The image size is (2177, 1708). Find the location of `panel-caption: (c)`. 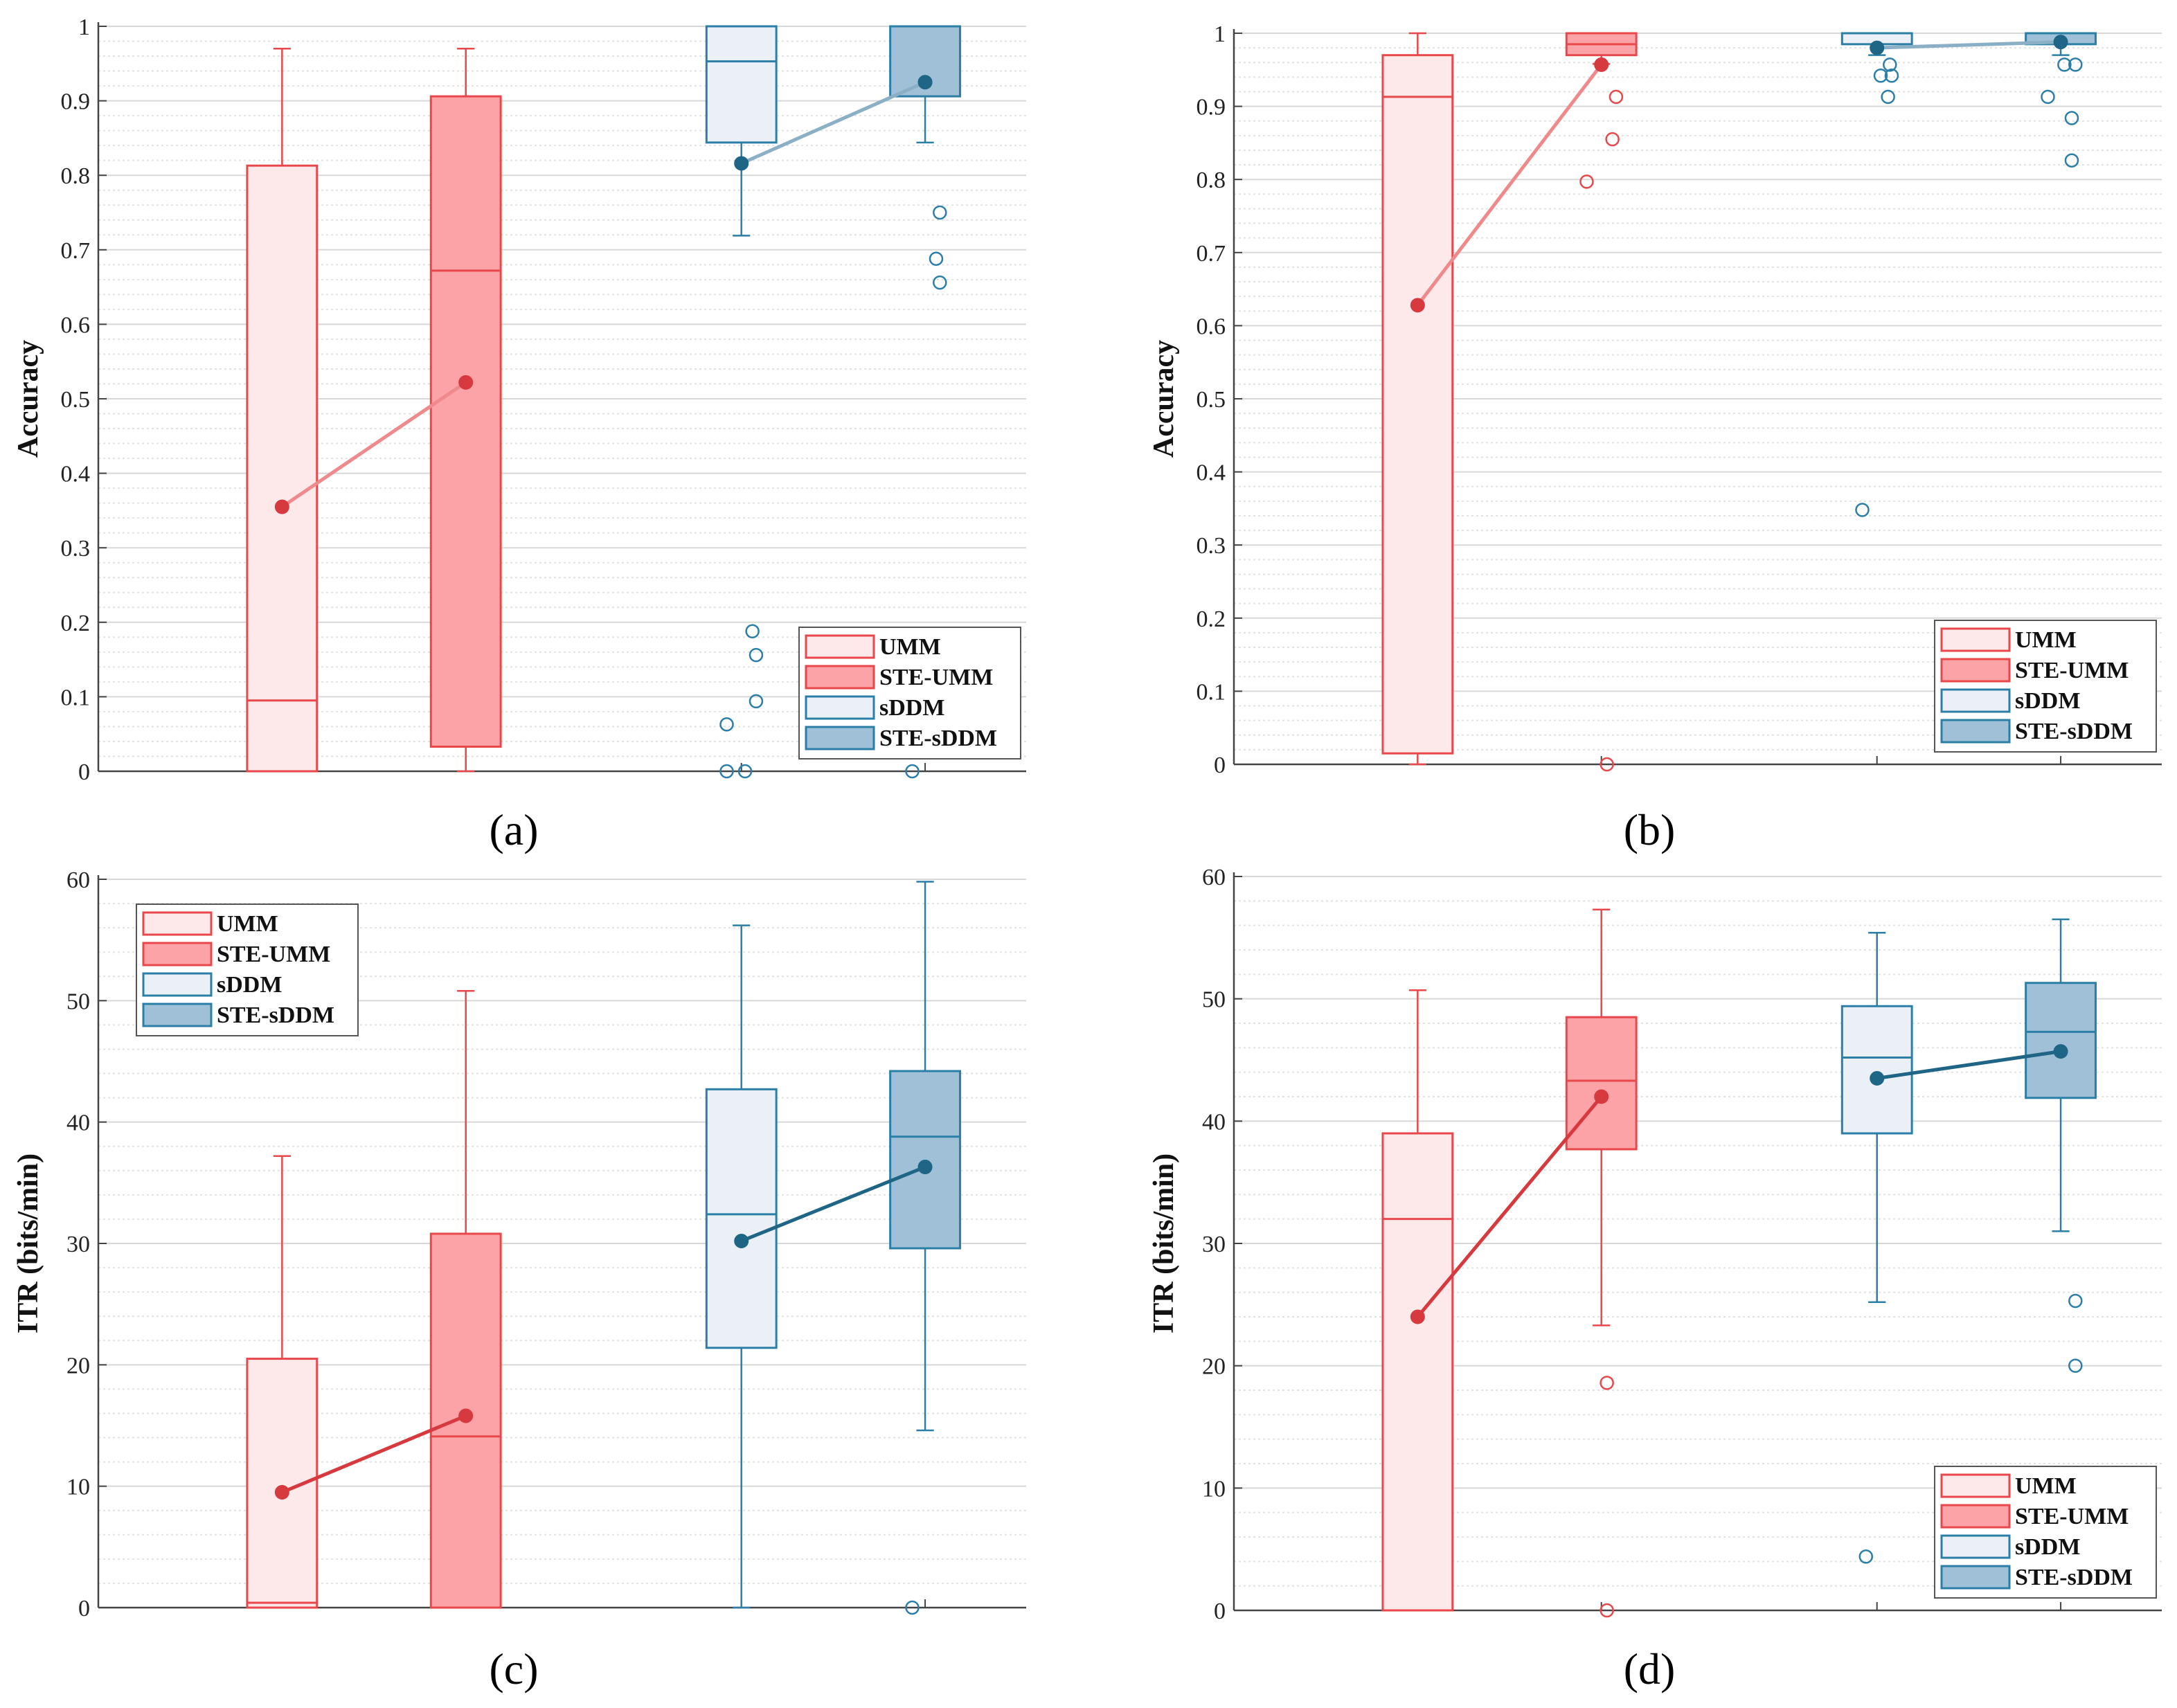

panel-caption: (c) is located at coordinates (513, 1668).